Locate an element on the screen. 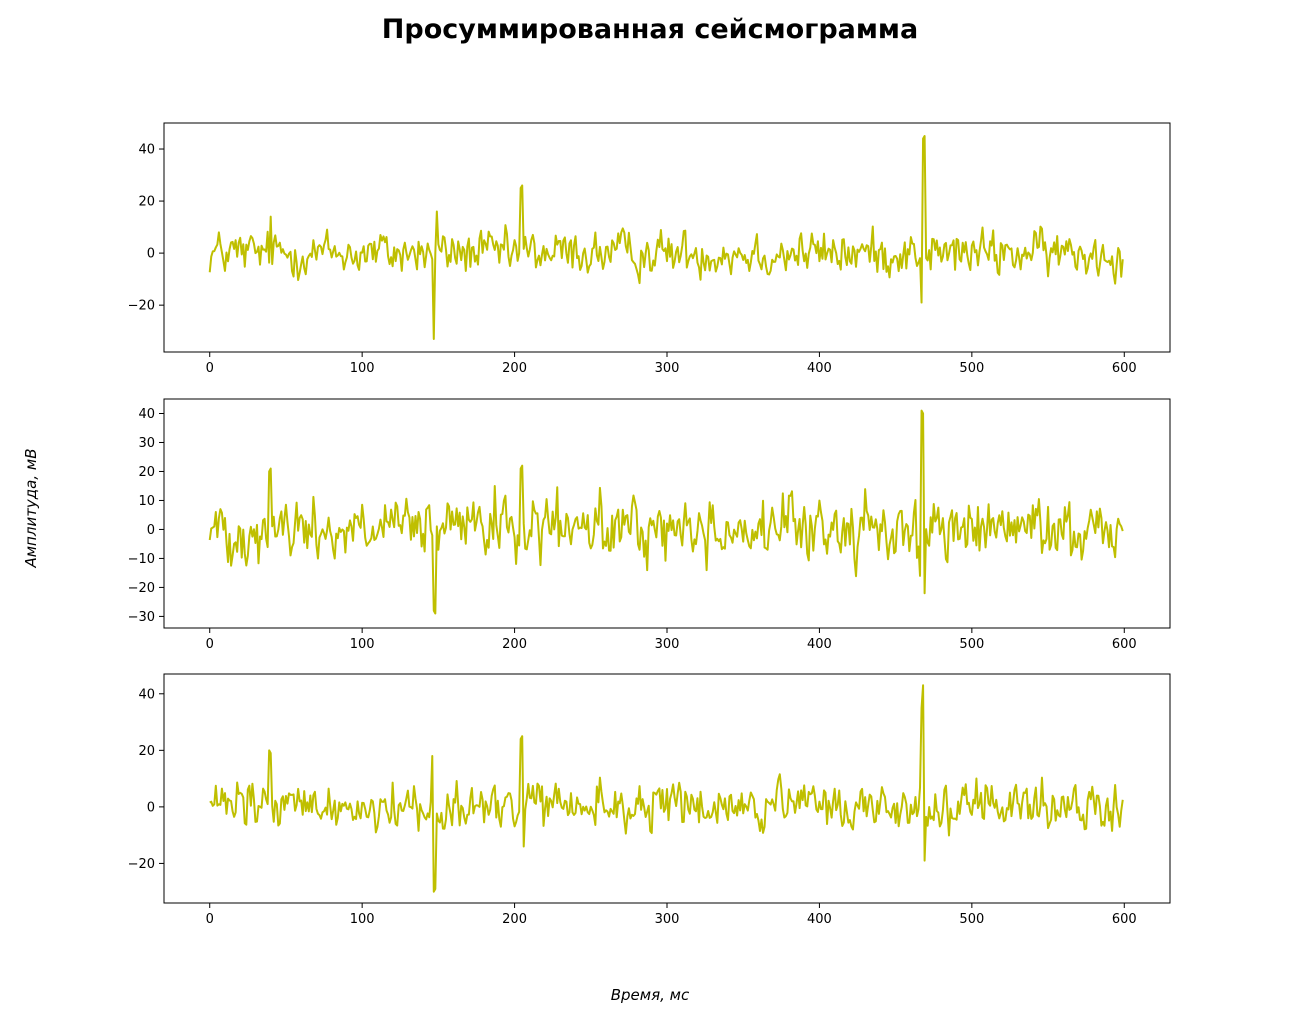 Image resolution: width=1300 pixels, height=1015 pixels. figure-title: Просуммированная сейсмограмма is located at coordinates (650, 29).